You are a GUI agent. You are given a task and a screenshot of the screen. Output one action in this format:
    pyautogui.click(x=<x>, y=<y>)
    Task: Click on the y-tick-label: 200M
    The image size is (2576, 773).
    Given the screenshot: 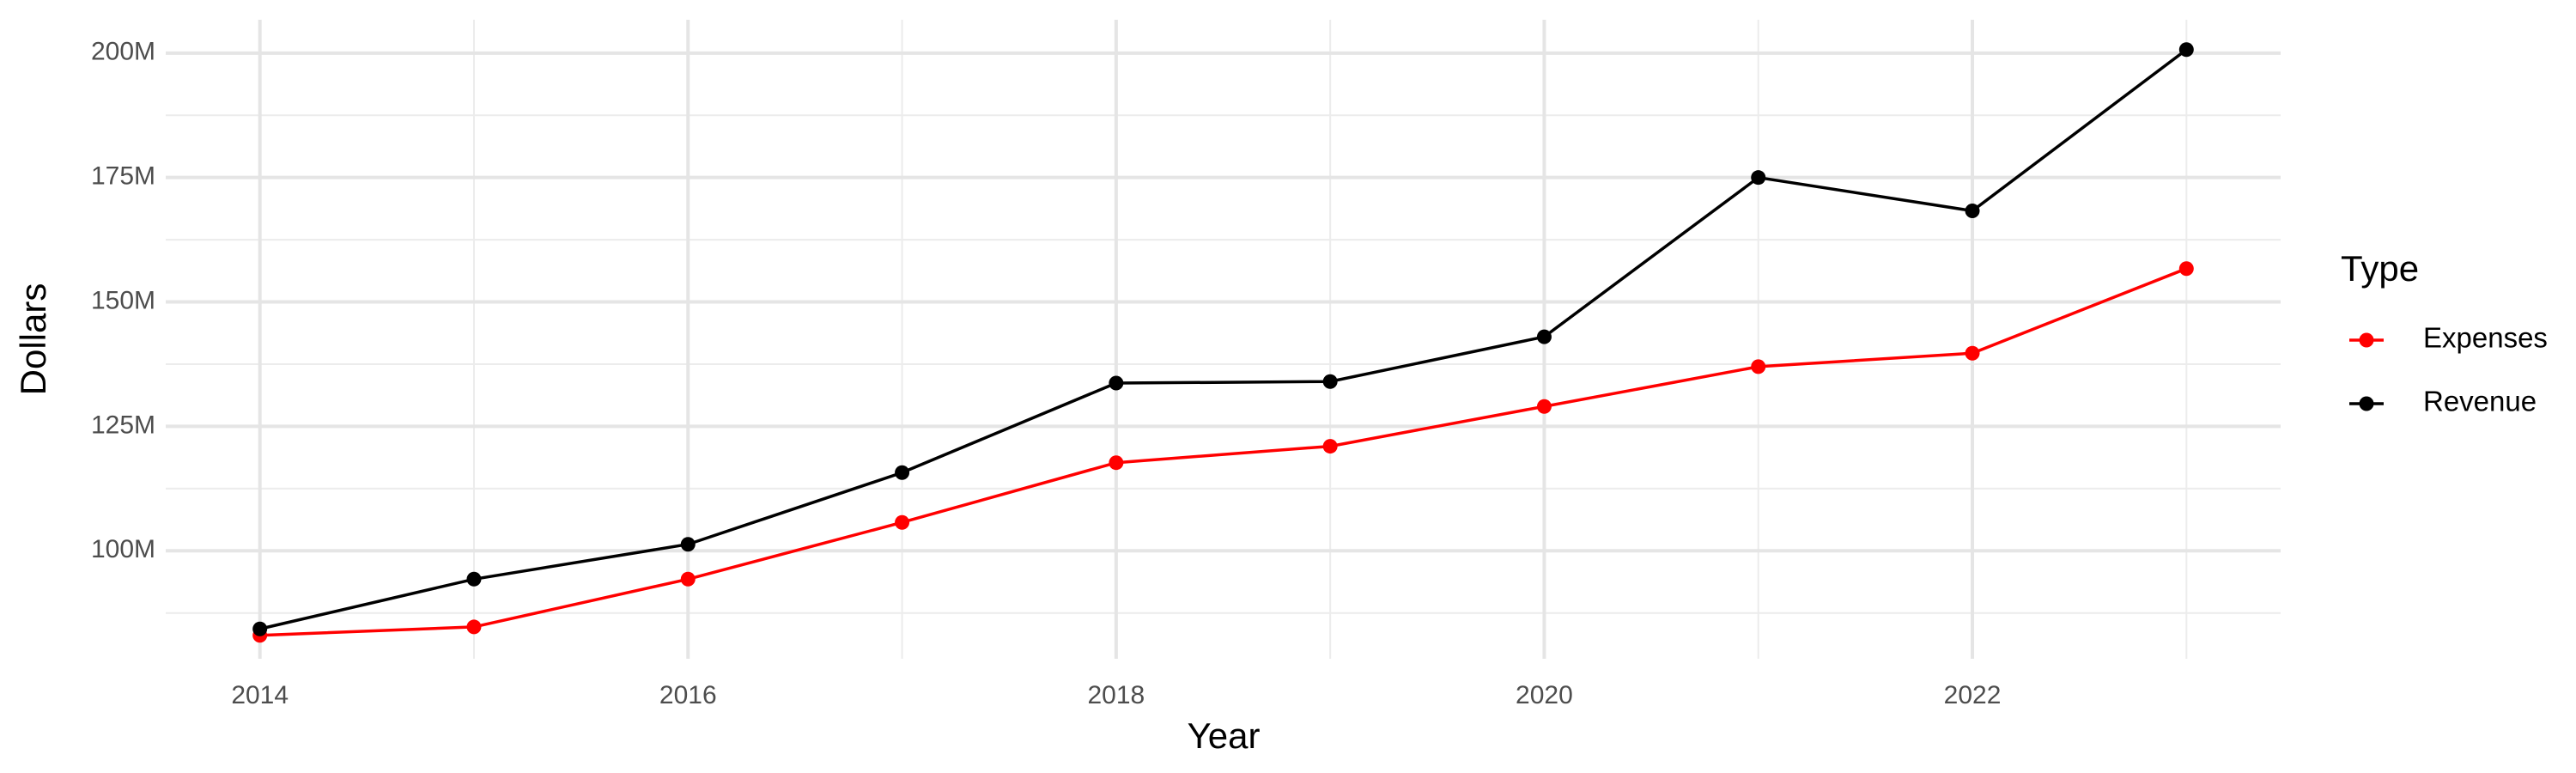 What is the action you would take?
    pyautogui.click(x=123, y=52)
    